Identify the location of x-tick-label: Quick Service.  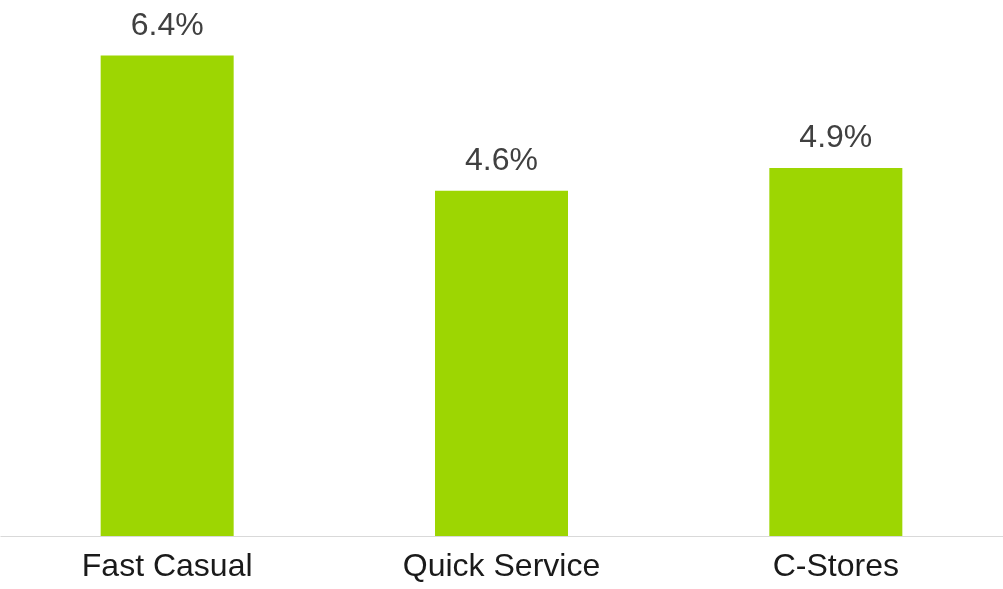
(501, 564).